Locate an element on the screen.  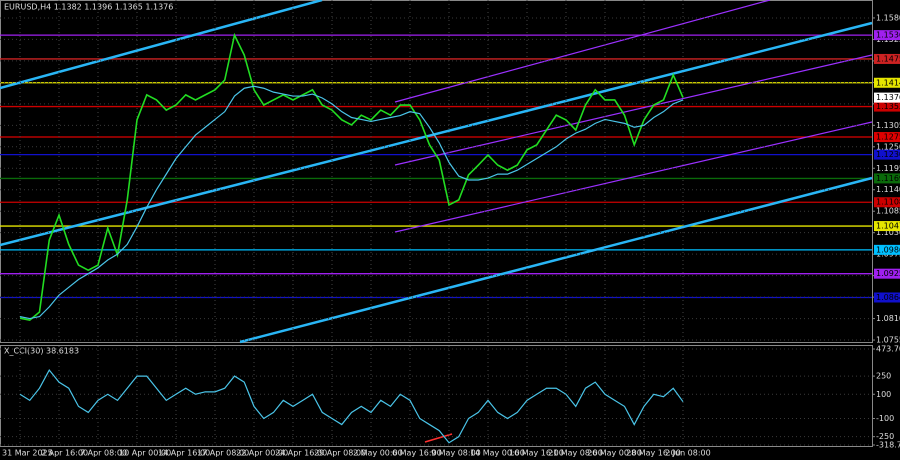
x-tick-label: 24 Apr 16:00 is located at coordinates (301, 453).